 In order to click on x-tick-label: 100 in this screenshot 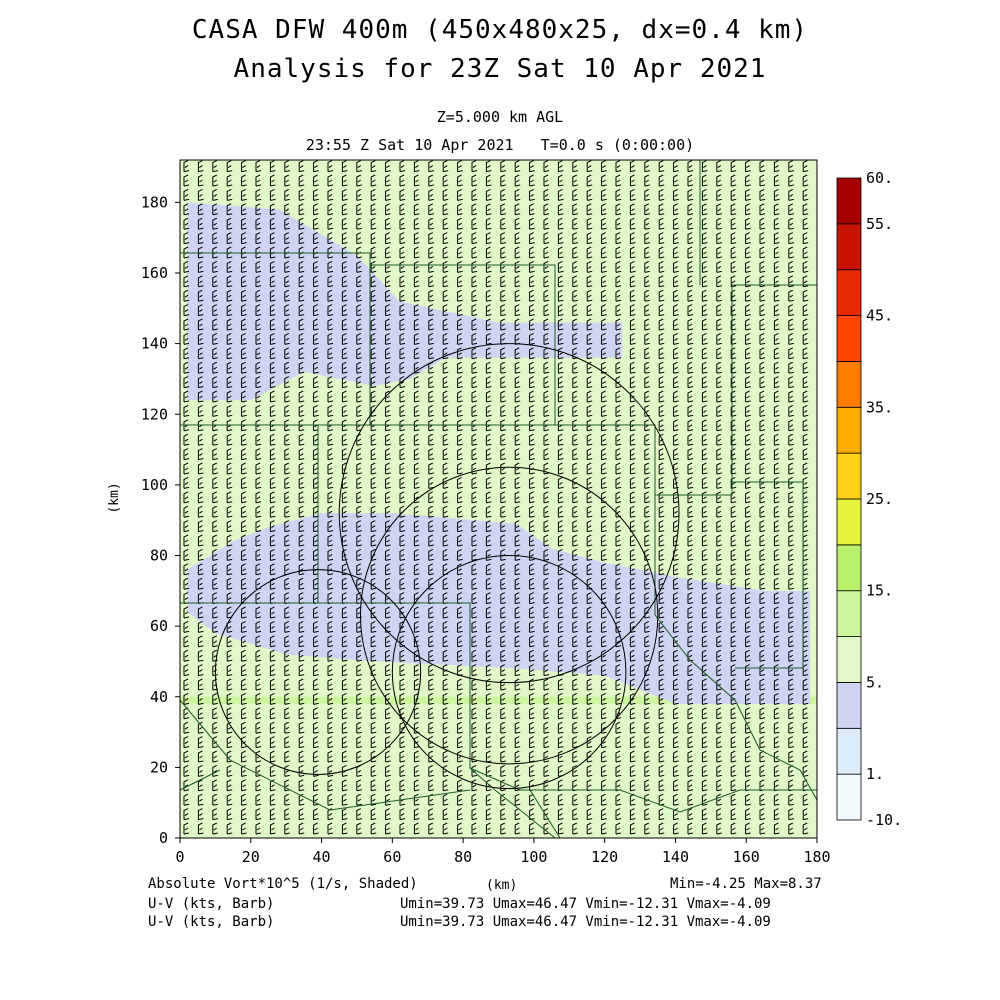, I will do `click(533, 857)`.